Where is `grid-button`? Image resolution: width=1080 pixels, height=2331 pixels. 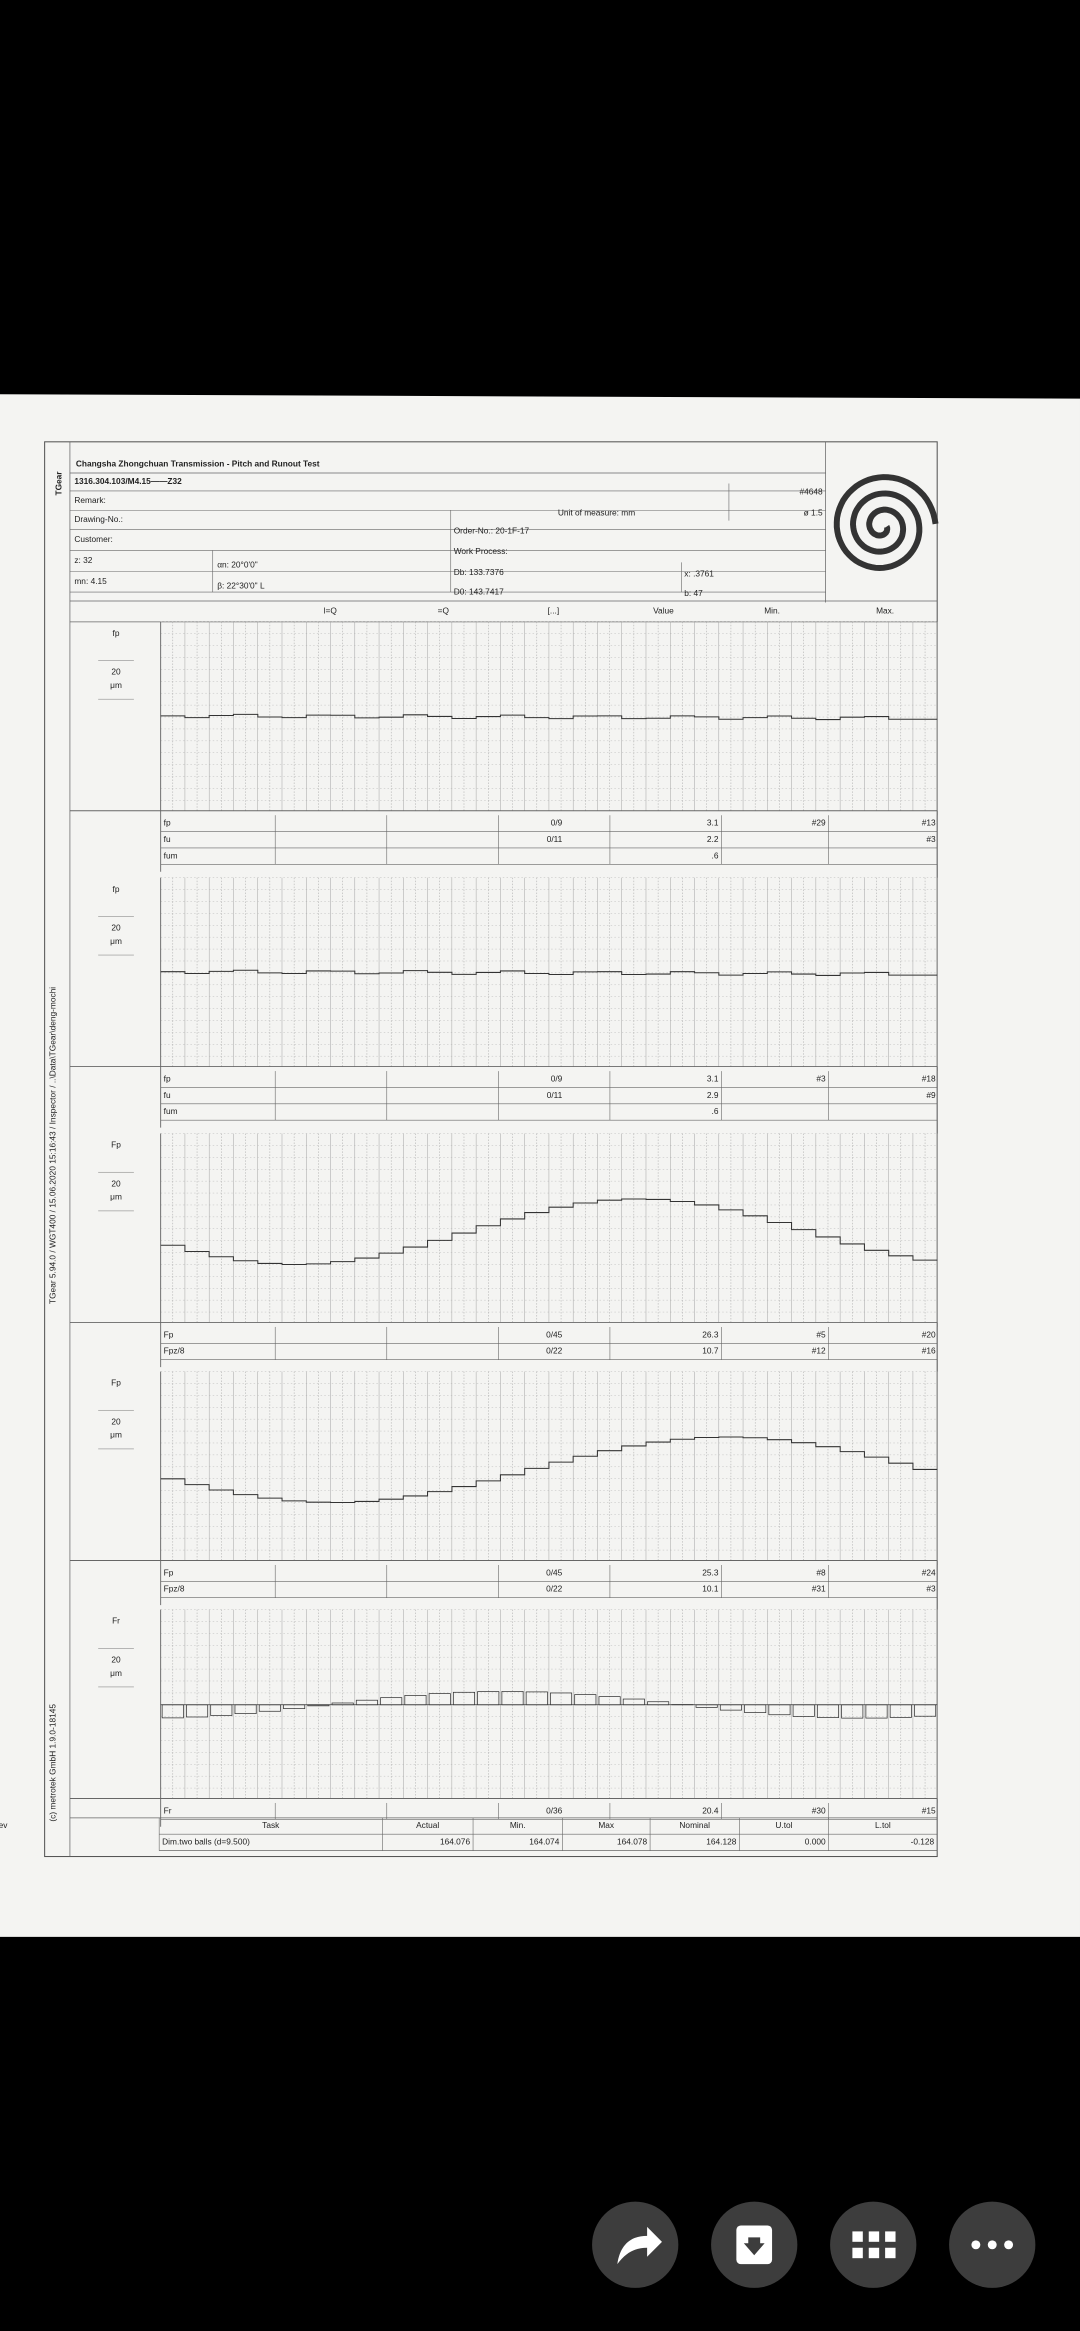
grid-button is located at coordinates (873, 2244).